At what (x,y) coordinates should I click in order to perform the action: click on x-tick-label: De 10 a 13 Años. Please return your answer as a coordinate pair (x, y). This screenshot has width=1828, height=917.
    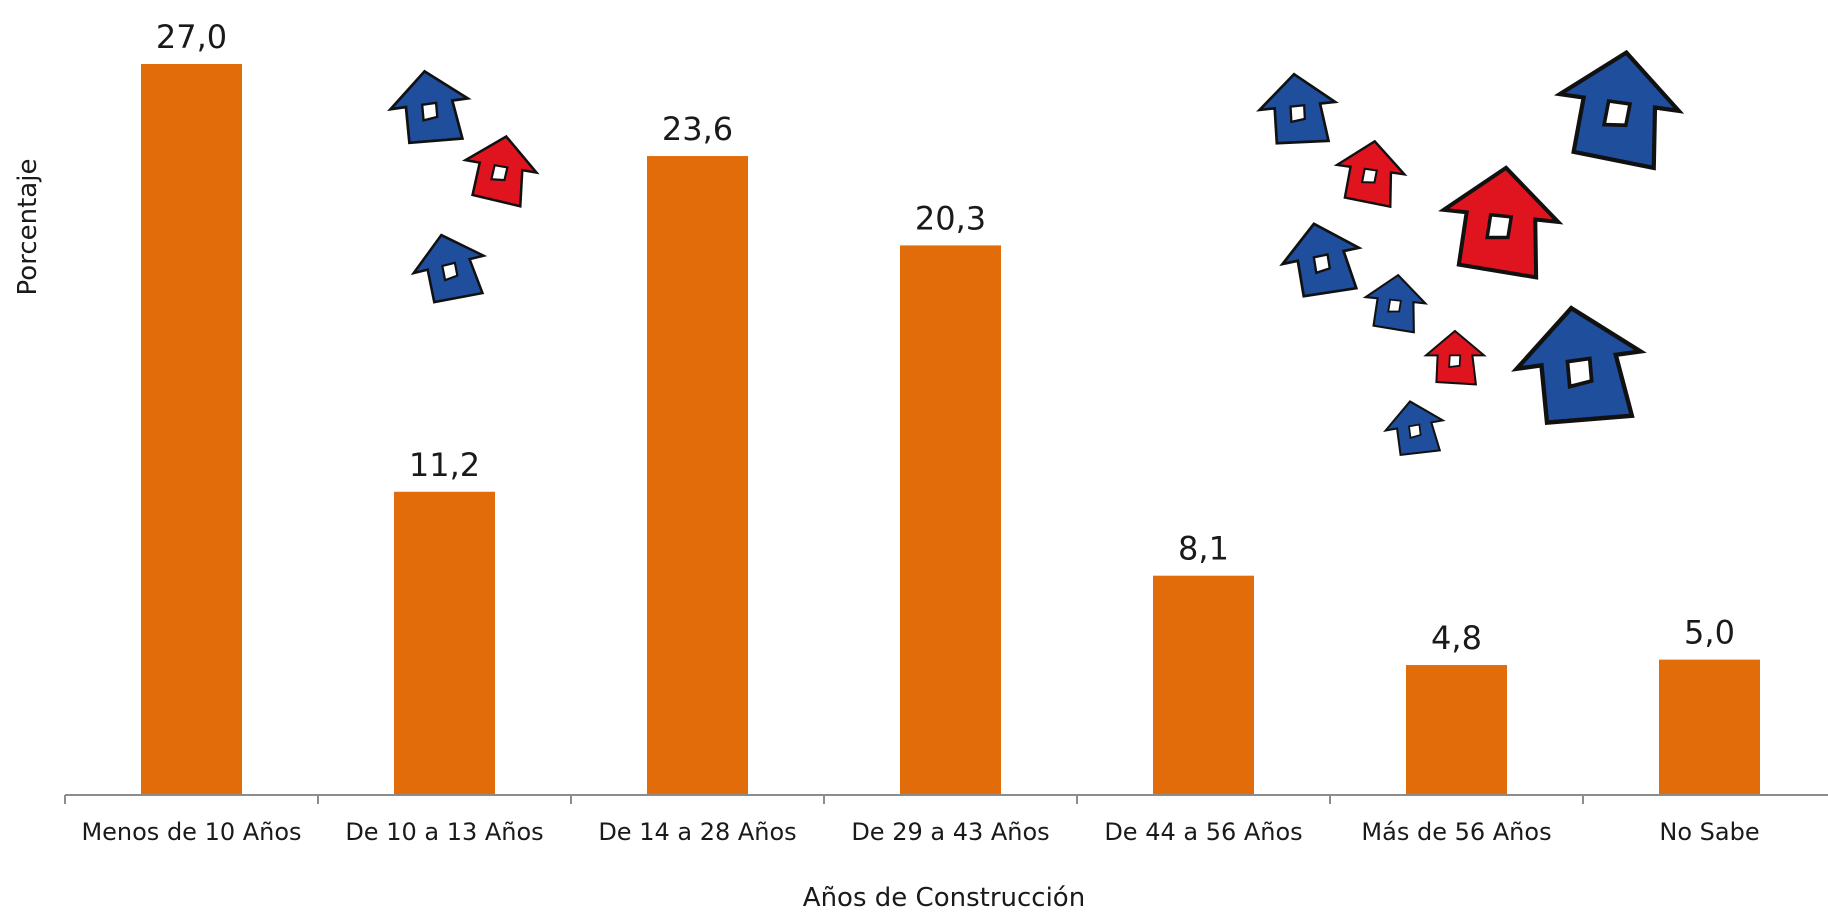
    Looking at the image, I should click on (444, 832).